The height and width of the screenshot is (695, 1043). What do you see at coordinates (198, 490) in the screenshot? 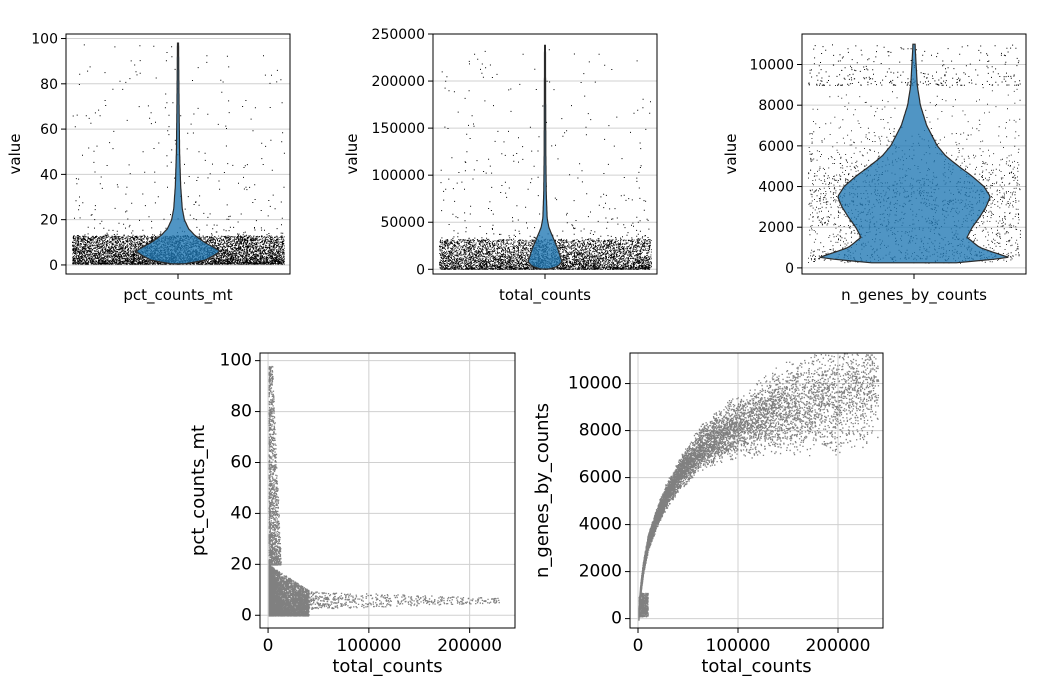
I see `y-axis-label: pct_counts_mt` at bounding box center [198, 490].